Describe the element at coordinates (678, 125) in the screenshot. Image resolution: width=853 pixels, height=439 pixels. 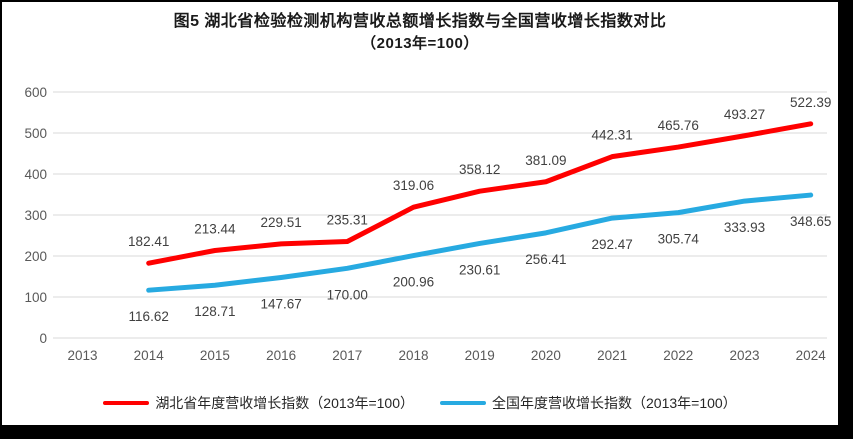
I see `data-label: 465.76` at that location.